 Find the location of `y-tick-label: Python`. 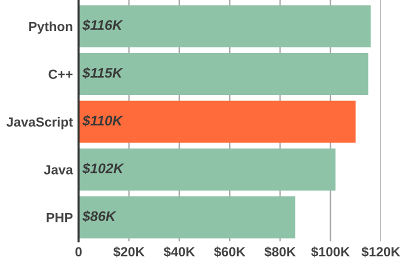

y-tick-label: Python is located at coordinates (50, 27).